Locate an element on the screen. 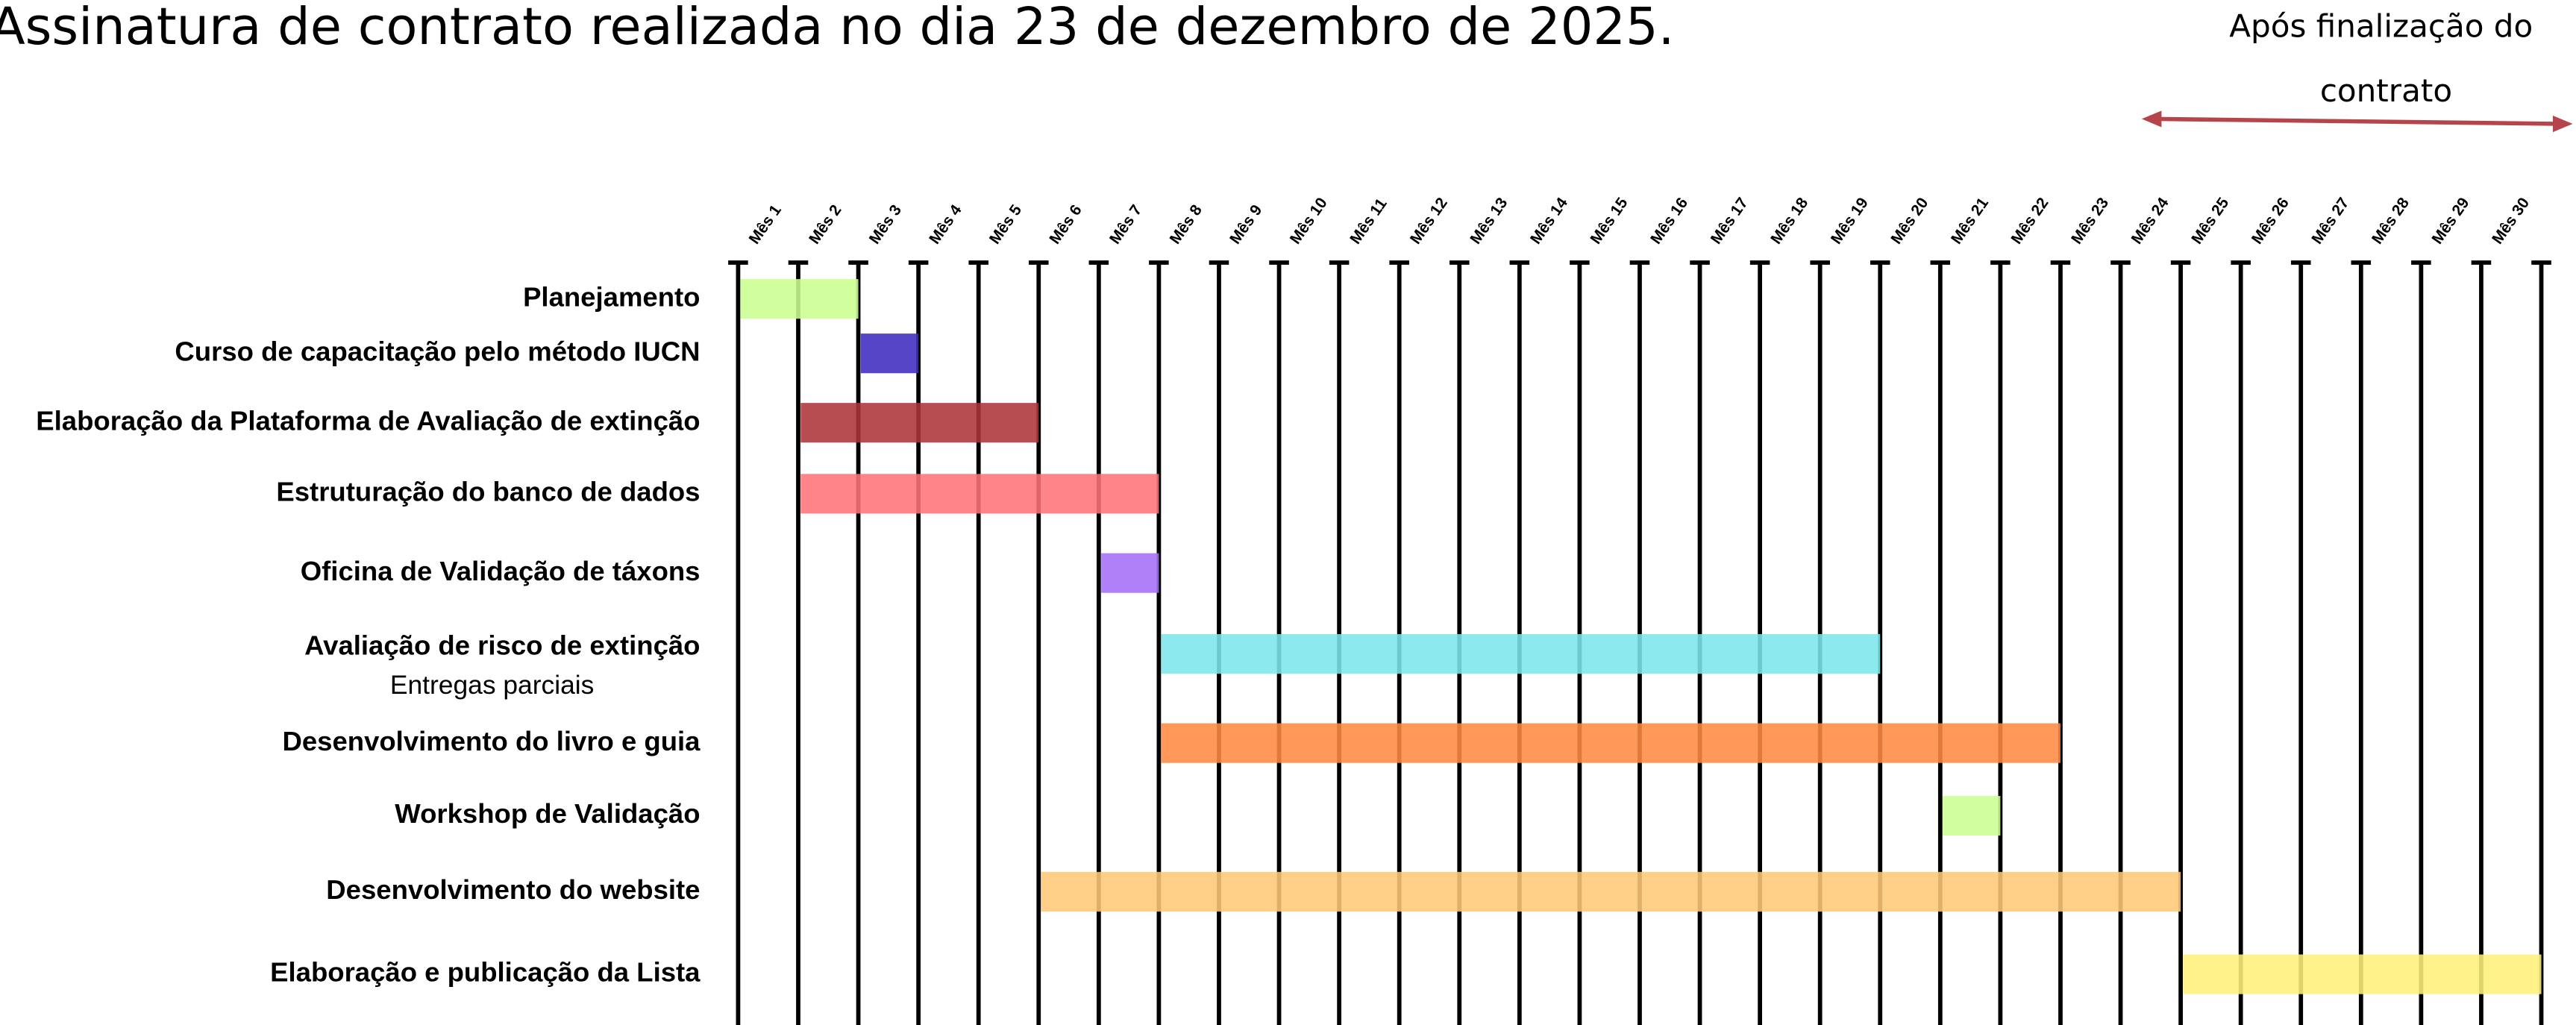 The height and width of the screenshot is (1025, 2576). x-tick-label: Mês 19 is located at coordinates (1850, 222).